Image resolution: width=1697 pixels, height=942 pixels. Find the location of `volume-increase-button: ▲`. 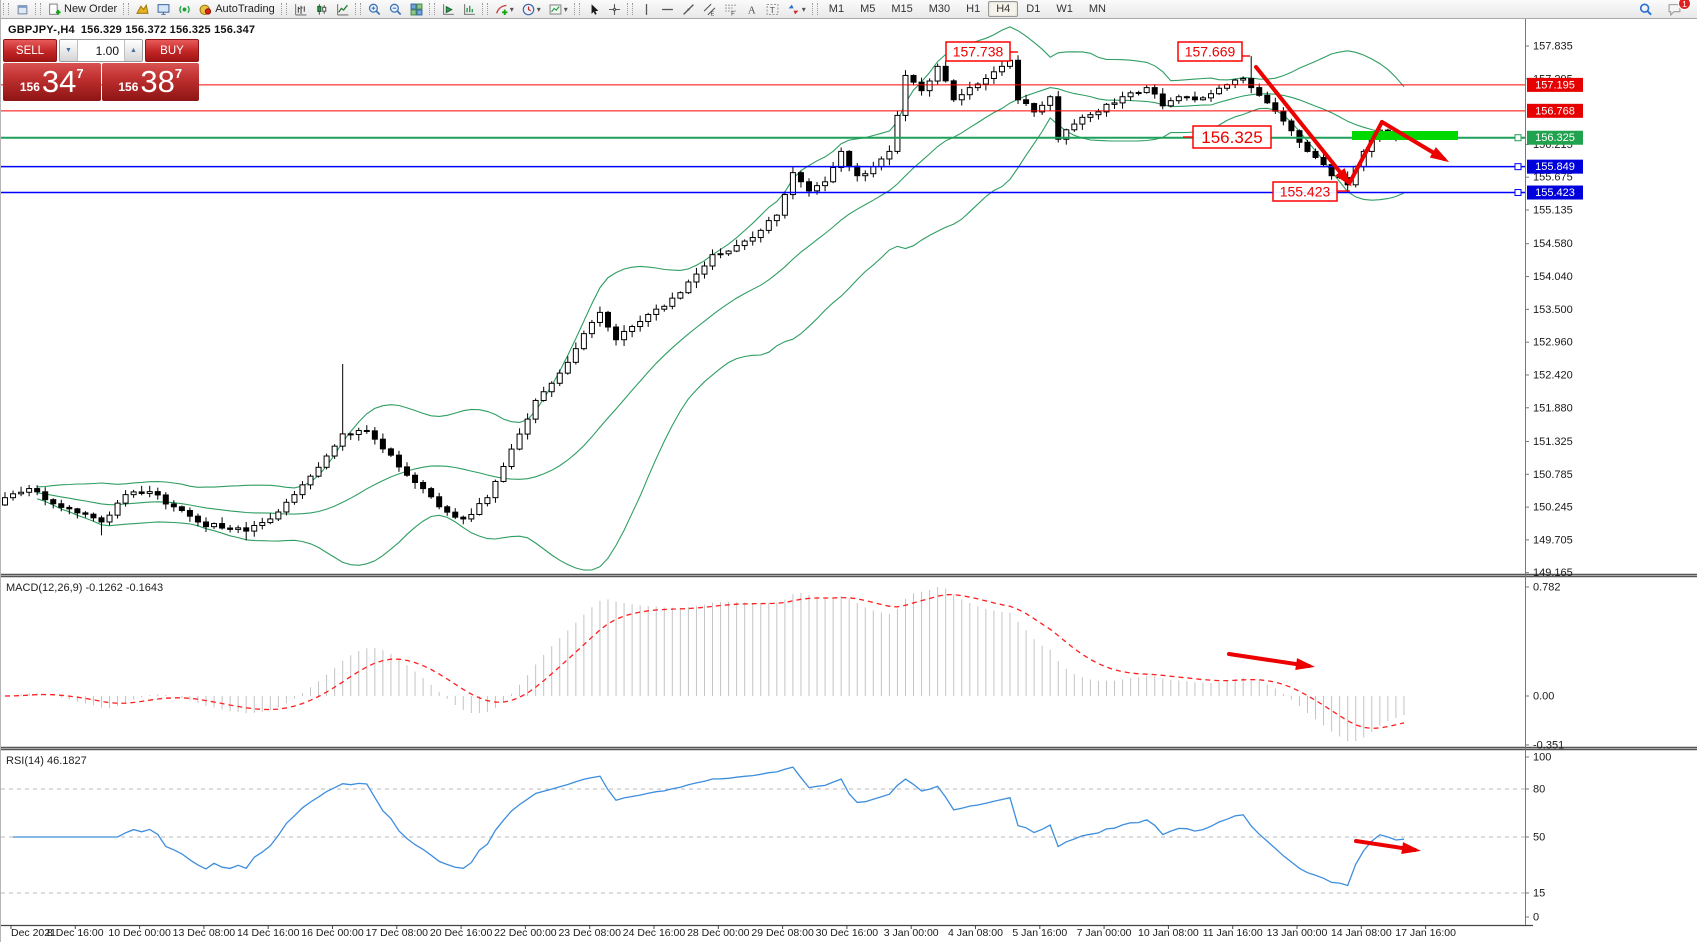

volume-increase-button: ▲ is located at coordinates (133, 50).